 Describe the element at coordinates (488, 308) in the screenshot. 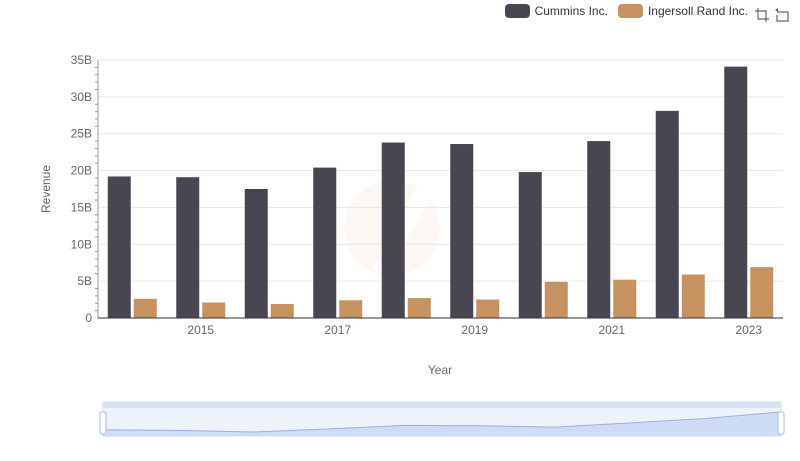

I see `bar-ingersoll-2019` at that location.